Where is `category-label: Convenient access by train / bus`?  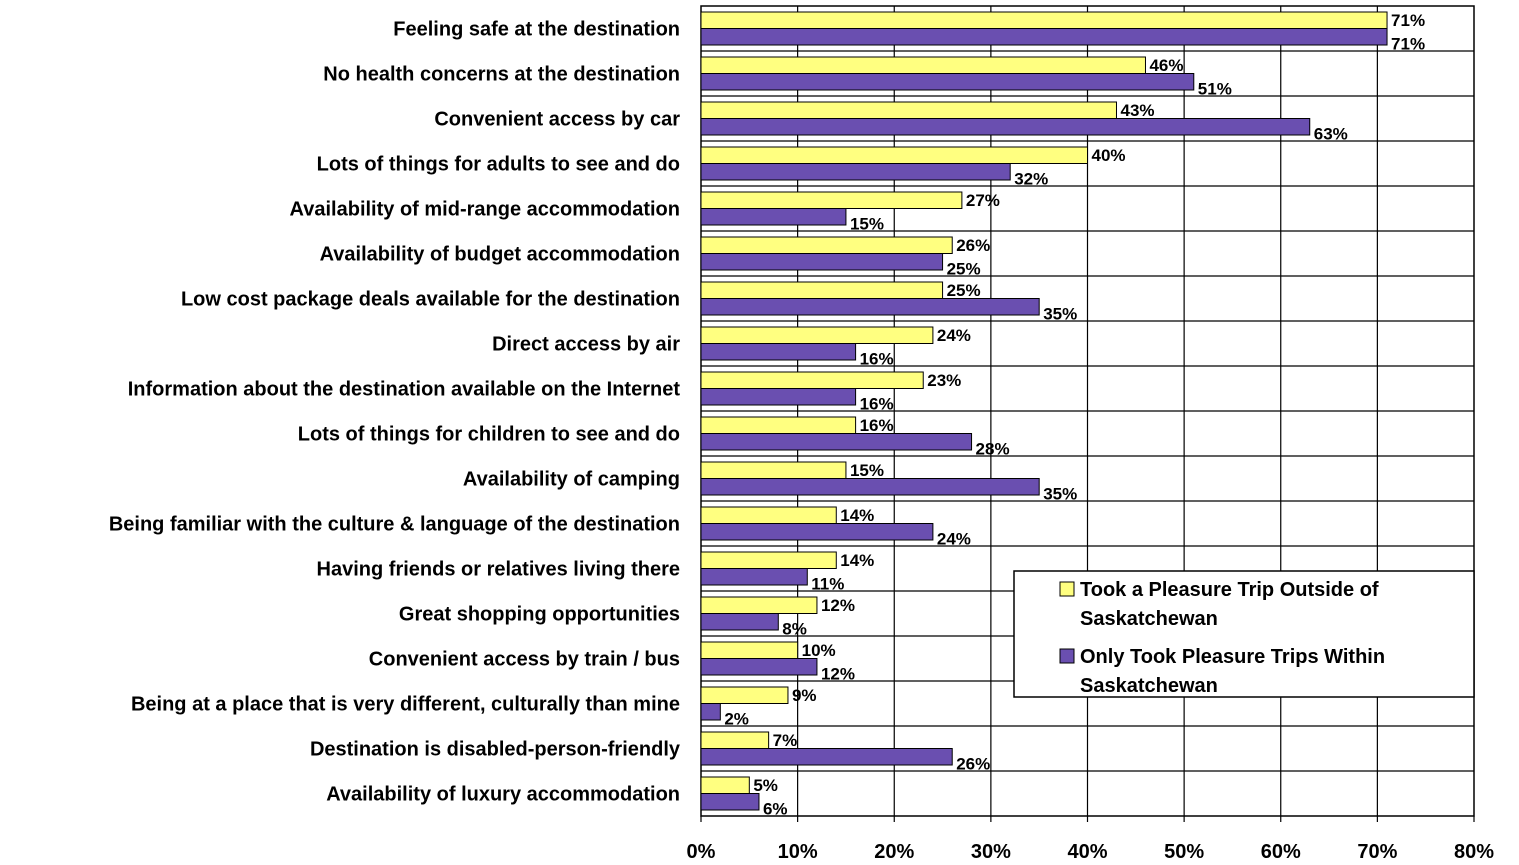
category-label: Convenient access by train / bus is located at coordinates (524, 660).